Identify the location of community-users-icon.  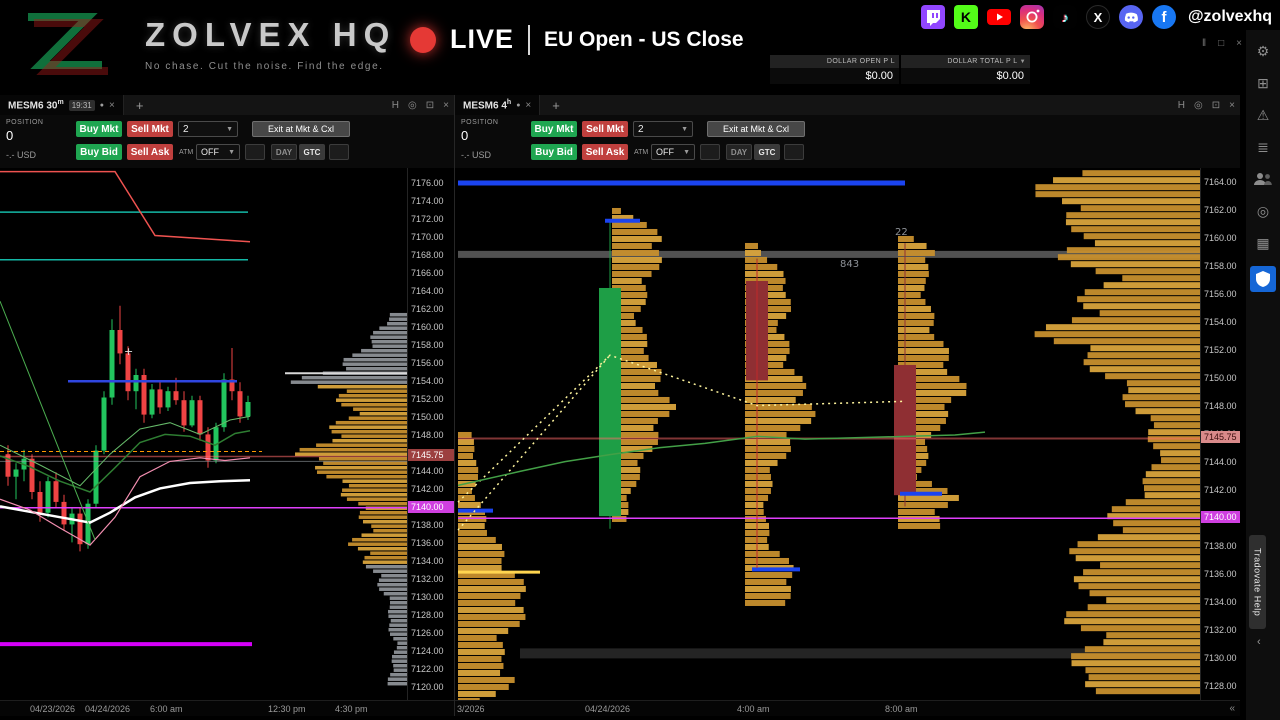
(1263, 179).